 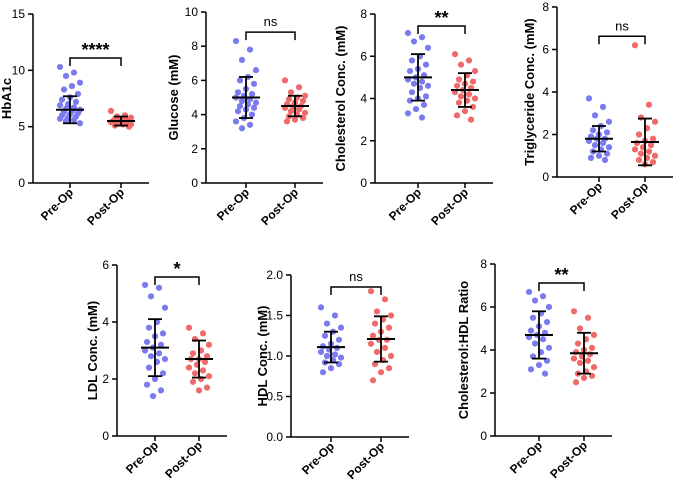 What do you see at coordinates (92, 350) in the screenshot?
I see `y-axis-label: LDL Conc. (mM)` at bounding box center [92, 350].